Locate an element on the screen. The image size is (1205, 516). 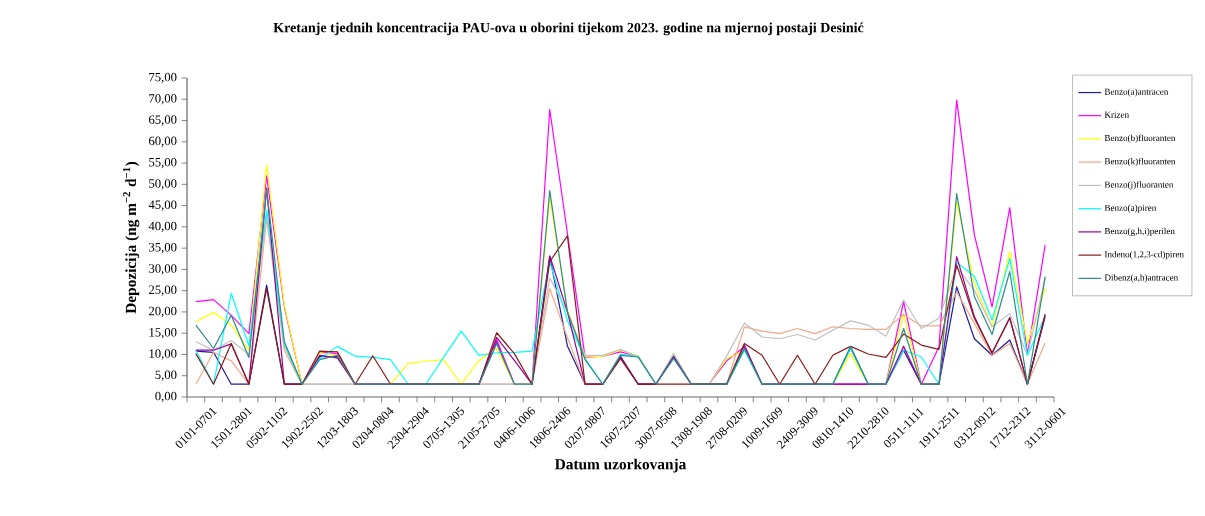
x-axis-title: Datum uzorkovanja is located at coordinates (620, 465).